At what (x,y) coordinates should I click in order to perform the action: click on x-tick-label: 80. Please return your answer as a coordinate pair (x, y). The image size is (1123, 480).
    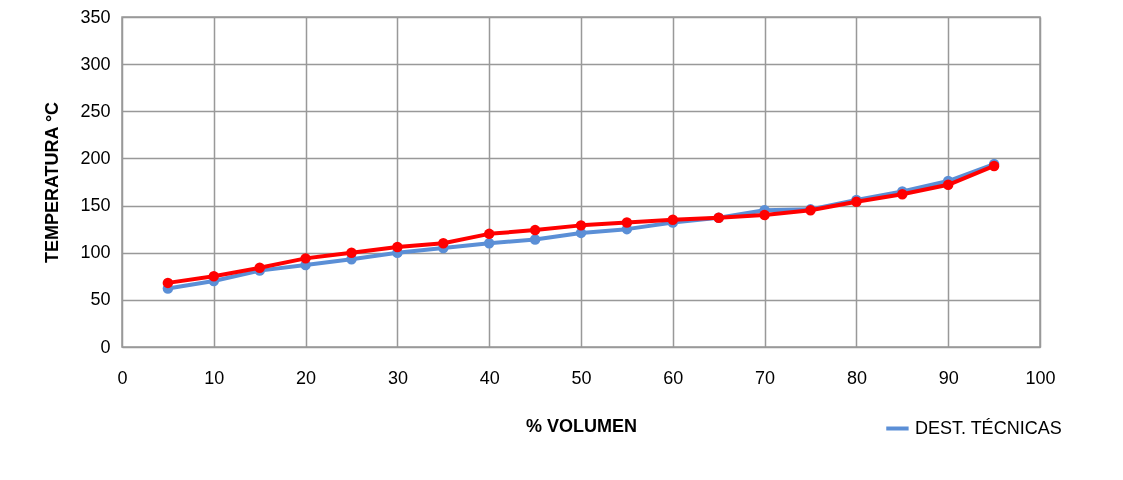
    Looking at the image, I should click on (856, 377).